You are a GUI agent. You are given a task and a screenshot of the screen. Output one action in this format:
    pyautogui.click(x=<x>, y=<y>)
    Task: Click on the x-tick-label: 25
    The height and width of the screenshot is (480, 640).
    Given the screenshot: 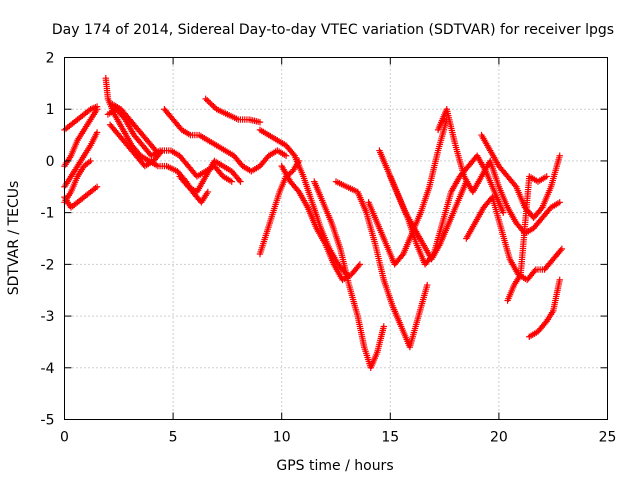 What is the action you would take?
    pyautogui.click(x=608, y=438)
    